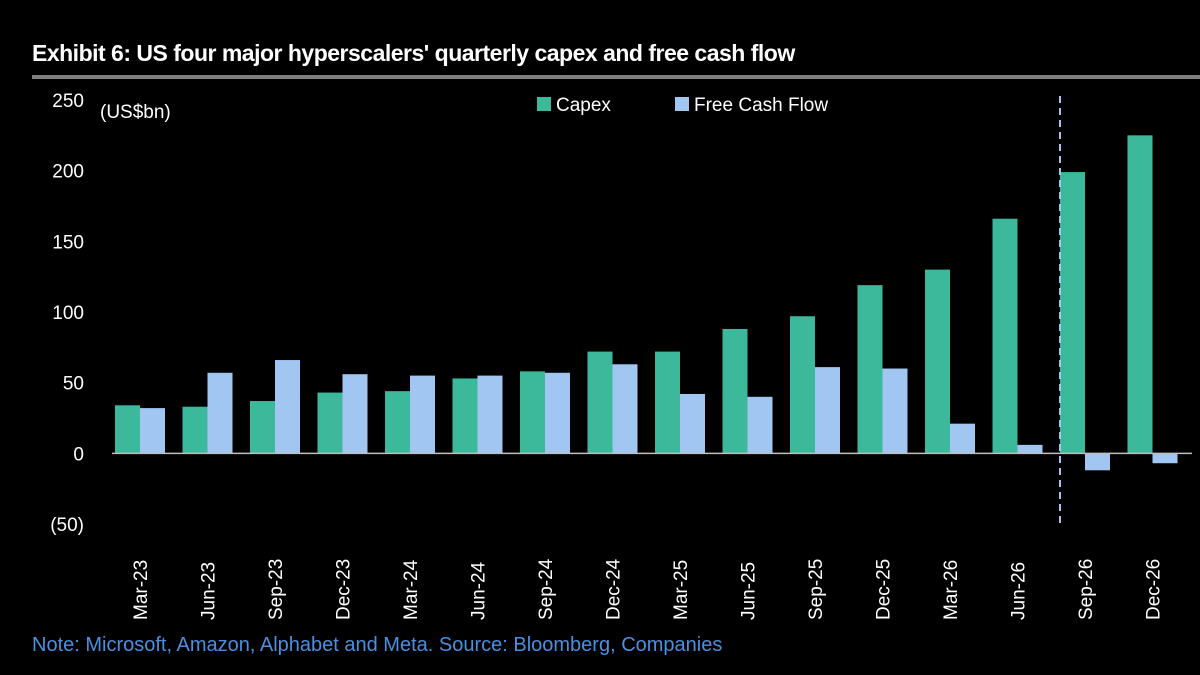  What do you see at coordinates (73, 384) in the screenshot?
I see `y-tick-label: 50` at bounding box center [73, 384].